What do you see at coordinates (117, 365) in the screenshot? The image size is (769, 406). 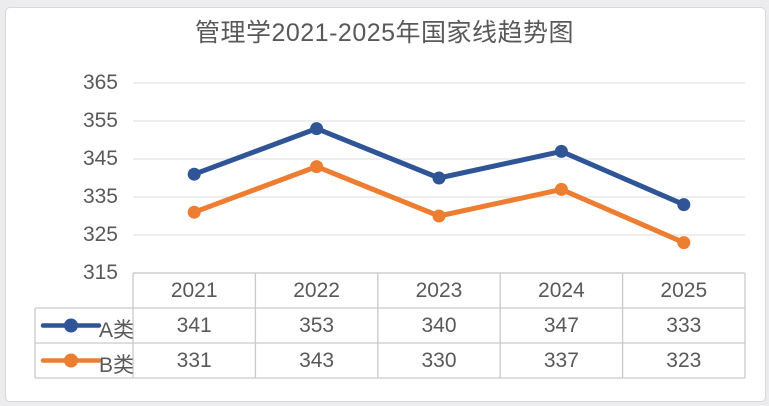 I see `series-b-legend-label: B类` at bounding box center [117, 365].